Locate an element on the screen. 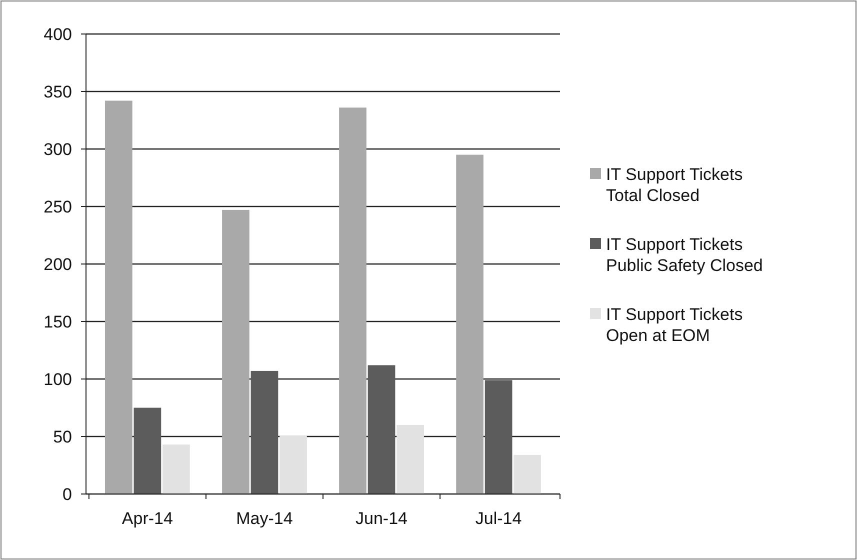 The width and height of the screenshot is (857, 560). y-tick-label: 250 is located at coordinates (58, 206).